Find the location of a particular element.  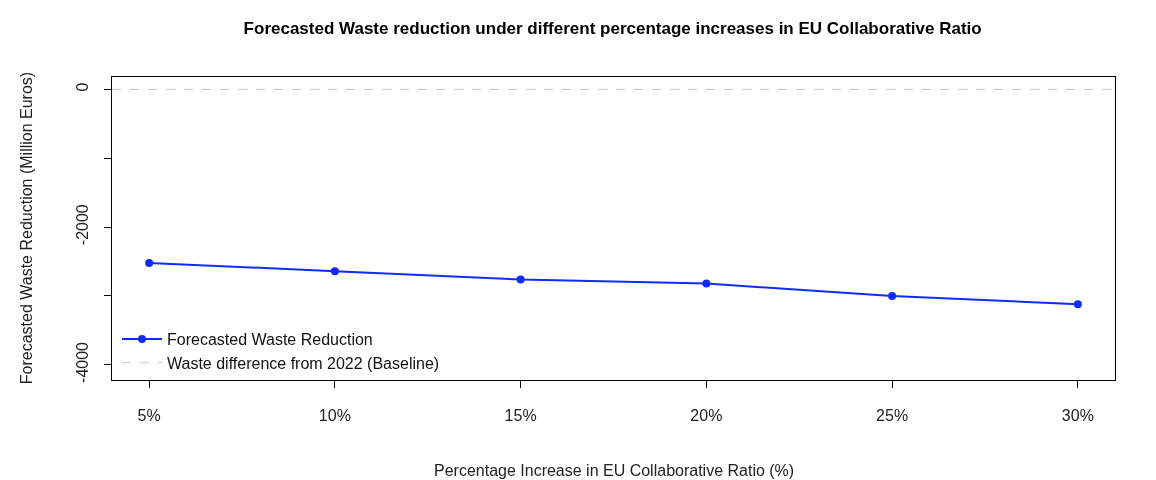

x-axis-title: Percentage Increase in EU Collaborative Ratio (%) is located at coordinates (614, 470).